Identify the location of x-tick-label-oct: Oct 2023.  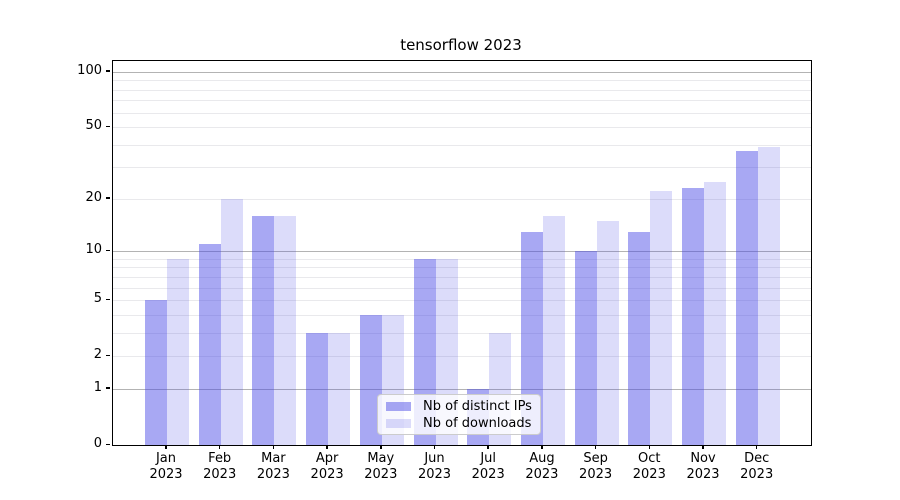
(649, 466).